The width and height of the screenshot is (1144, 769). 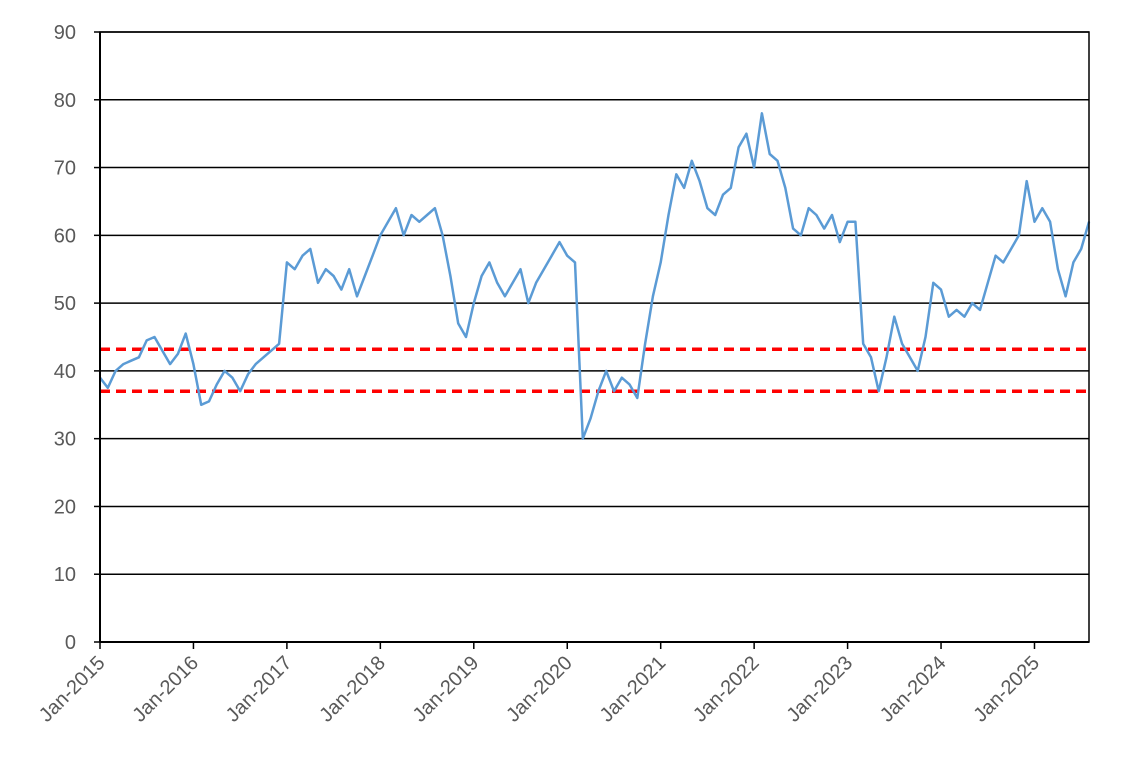 What do you see at coordinates (633, 689) in the screenshot?
I see `x-tick-label: Jan-2021` at bounding box center [633, 689].